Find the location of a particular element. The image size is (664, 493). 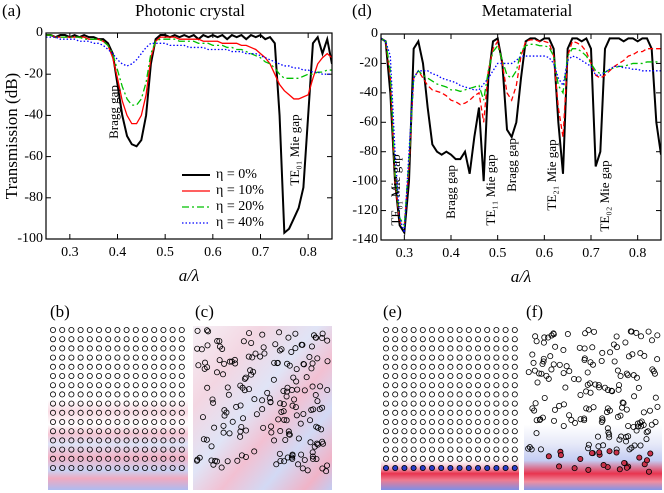

y-tick-label: -40 is located at coordinates (368, 92).